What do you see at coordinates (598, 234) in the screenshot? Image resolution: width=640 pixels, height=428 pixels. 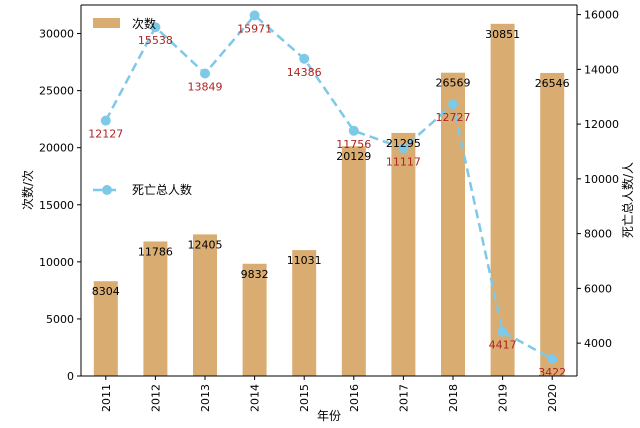 I see `y2-tick-label: 8000` at bounding box center [598, 234].